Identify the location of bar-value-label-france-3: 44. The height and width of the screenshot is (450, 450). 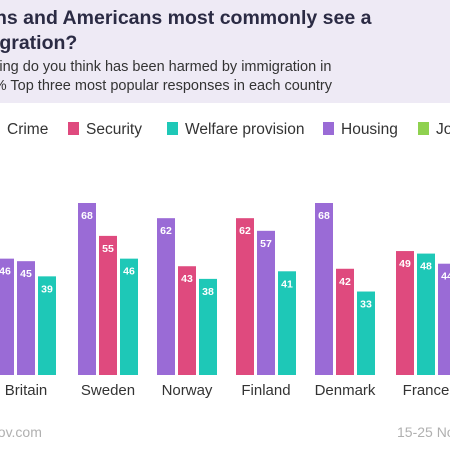
(445, 277).